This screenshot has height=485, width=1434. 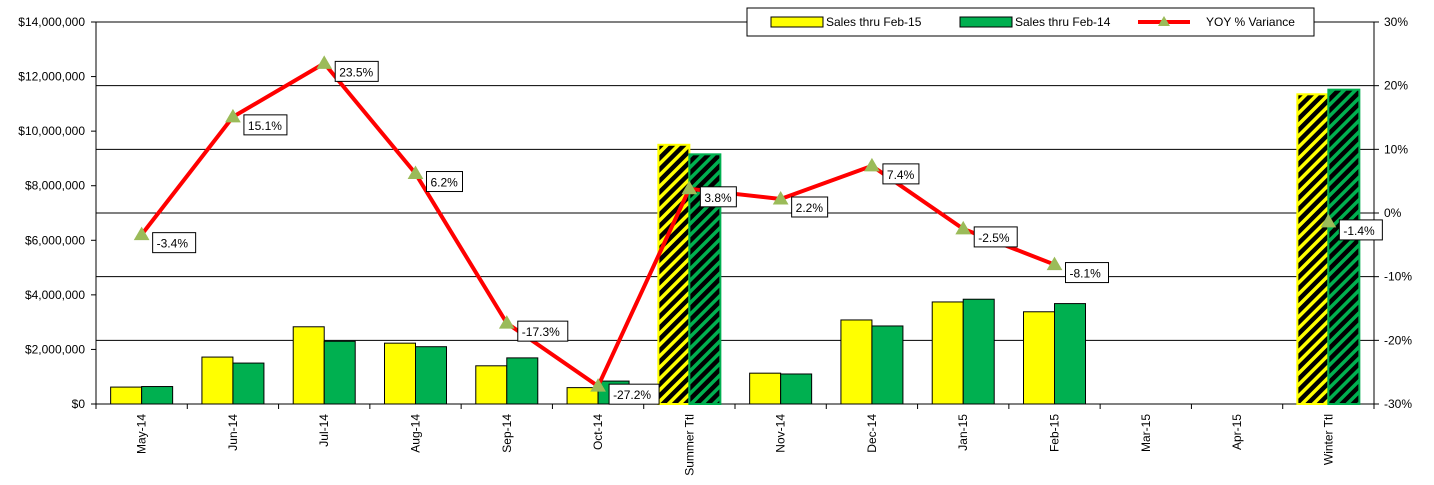 What do you see at coordinates (1328, 439) in the screenshot?
I see `x-axis-tick-label: Winter Ttl` at bounding box center [1328, 439].